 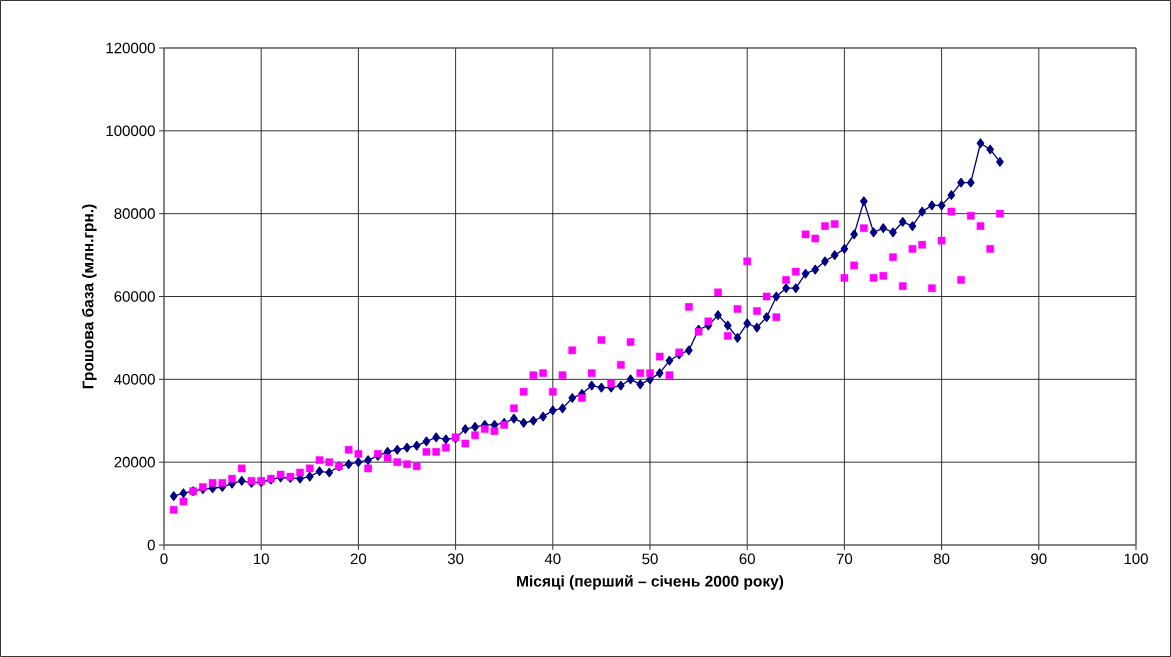 What do you see at coordinates (941, 559) in the screenshot?
I see `x-tick-label: 80` at bounding box center [941, 559].